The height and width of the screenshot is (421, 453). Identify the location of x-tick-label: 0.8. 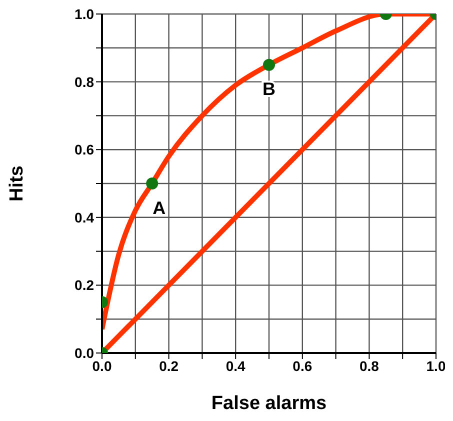
(369, 366).